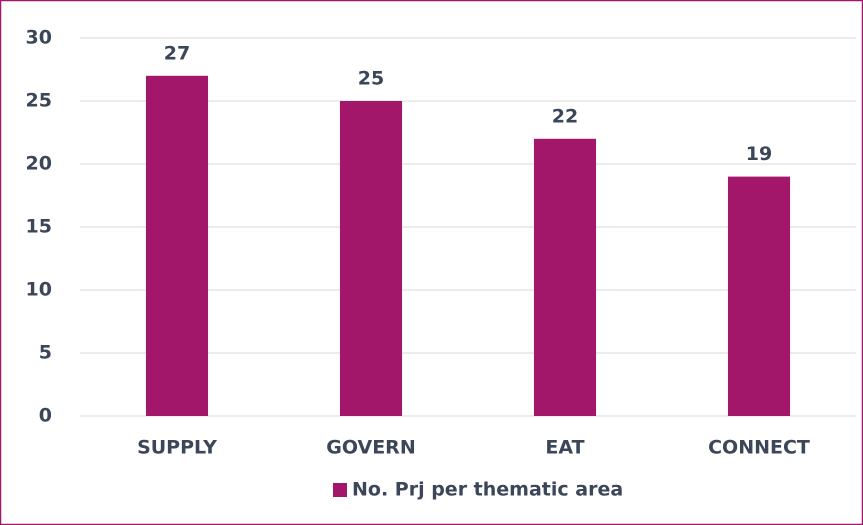 The height and width of the screenshot is (525, 863). Describe the element at coordinates (39, 164) in the screenshot. I see `y-tick-label: 20` at that location.